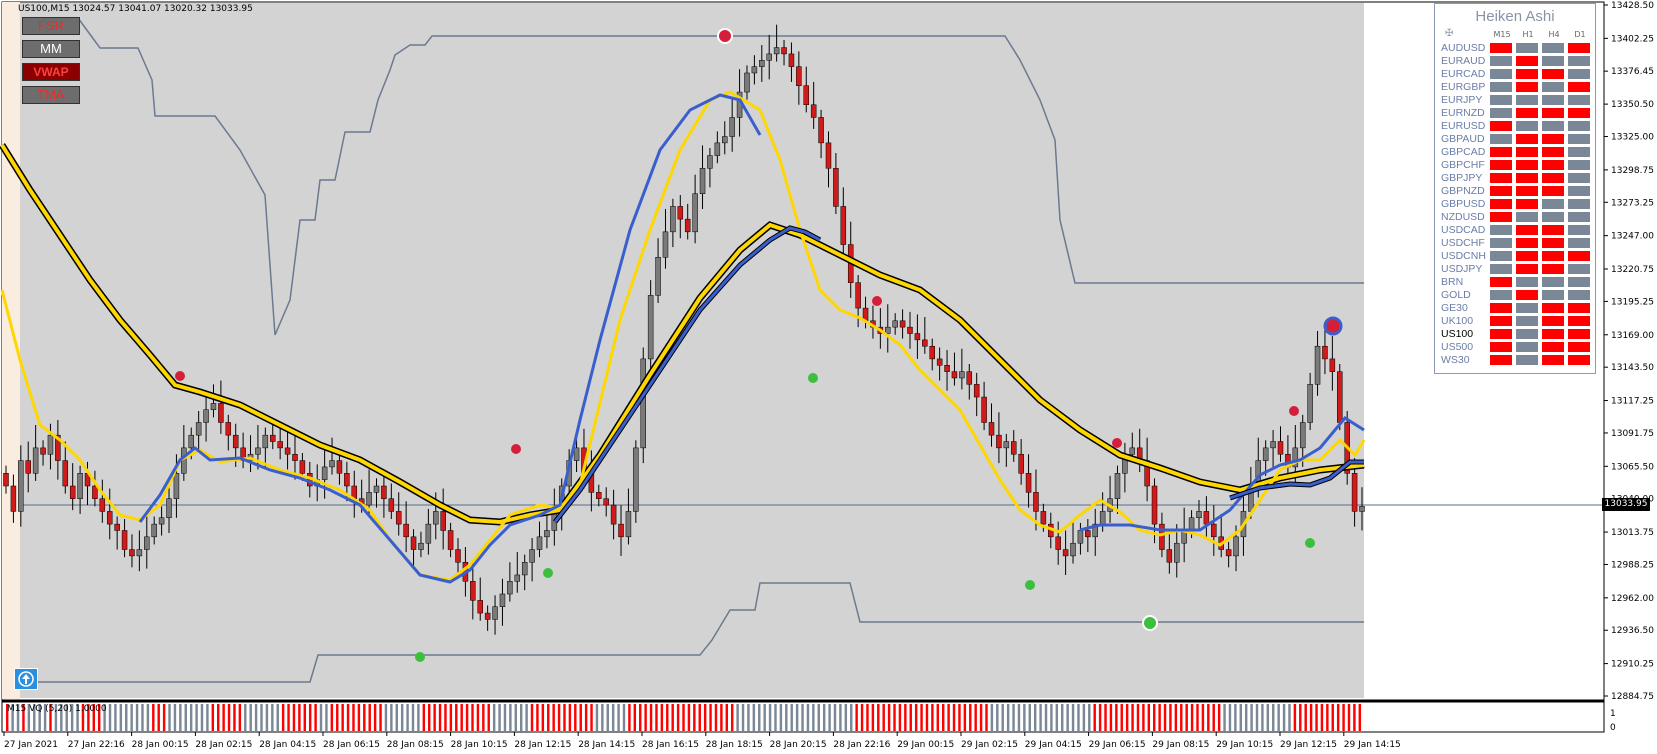 The height and width of the screenshot is (754, 1657). What do you see at coordinates (1463, 61) in the screenshot?
I see `pair-name: EURAUD` at bounding box center [1463, 61].